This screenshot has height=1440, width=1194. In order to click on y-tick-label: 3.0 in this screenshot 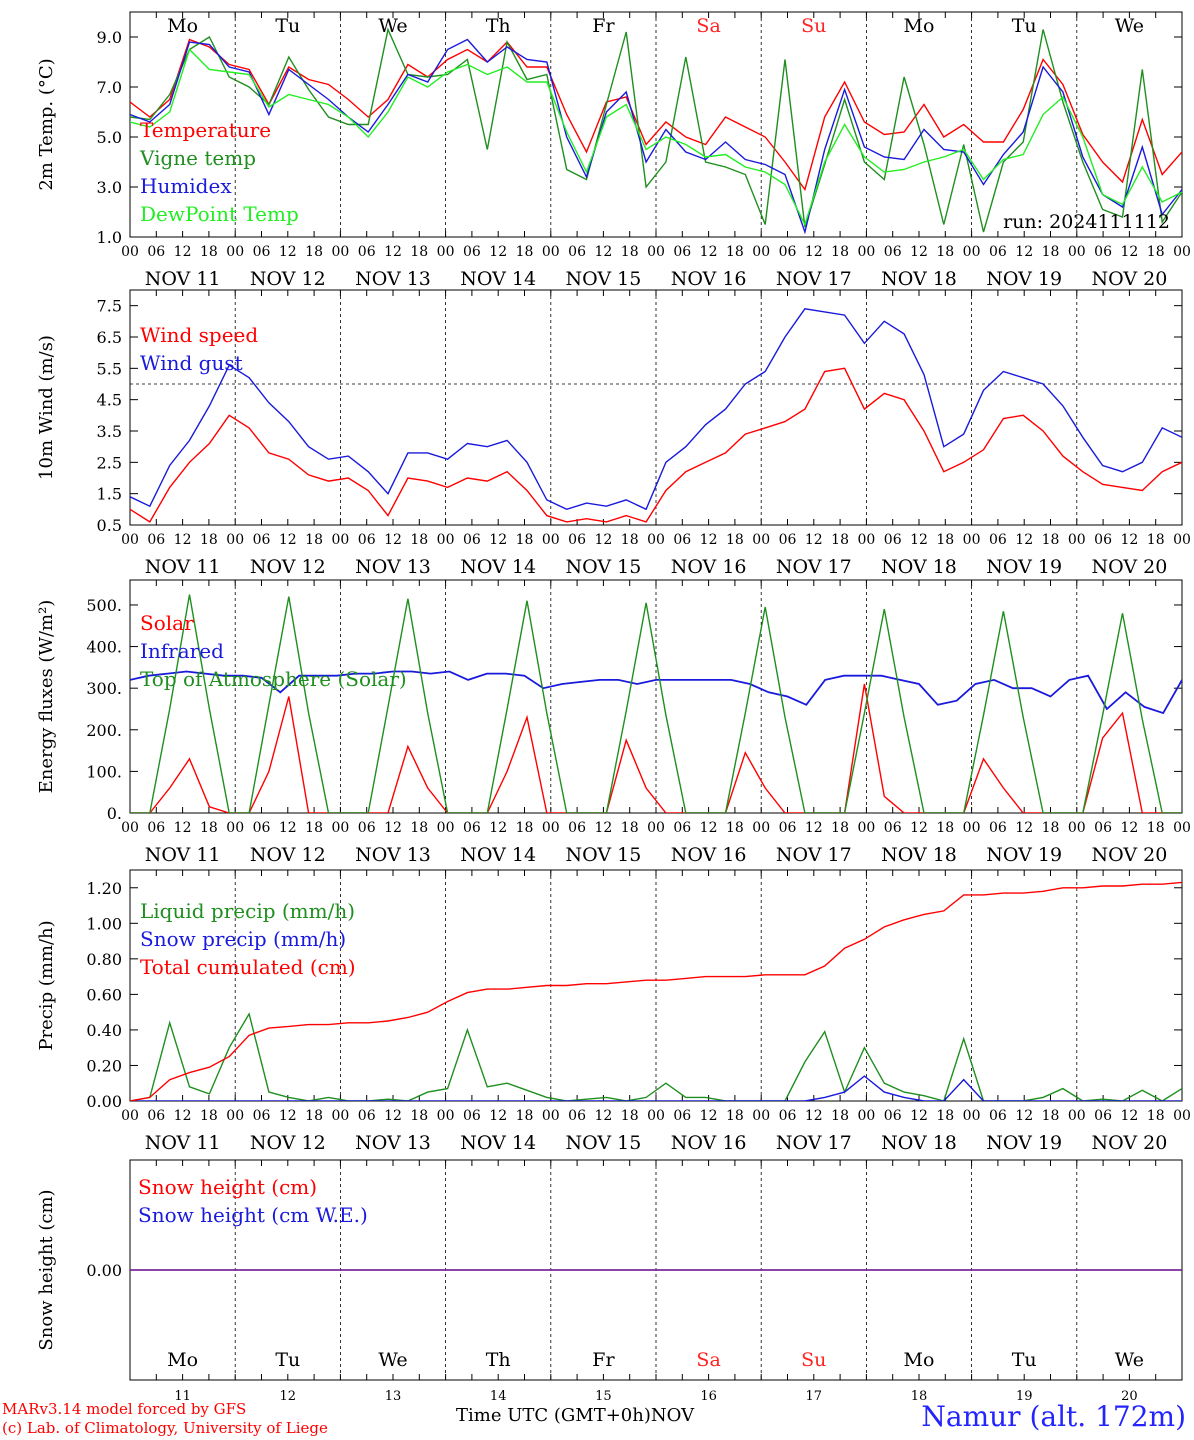, I will do `click(109, 187)`.